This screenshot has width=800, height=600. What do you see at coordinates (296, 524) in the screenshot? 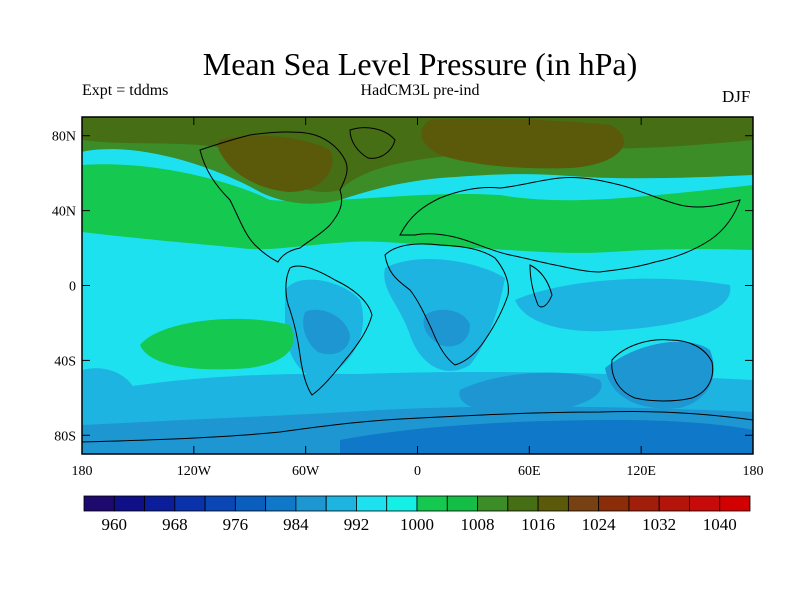
I see `colorbar-label: 984` at bounding box center [296, 524].